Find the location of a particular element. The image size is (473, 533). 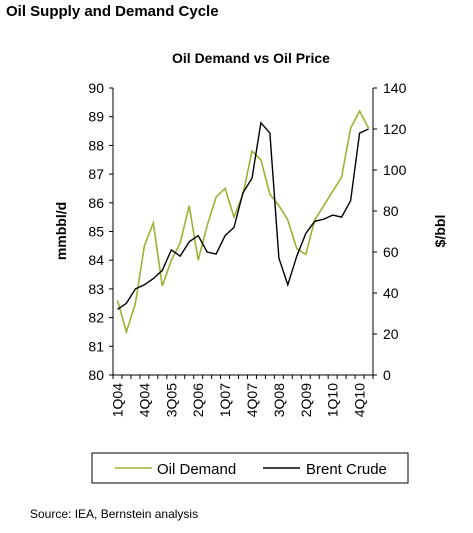

y-right-tick-label: 60 is located at coordinates (391, 252).